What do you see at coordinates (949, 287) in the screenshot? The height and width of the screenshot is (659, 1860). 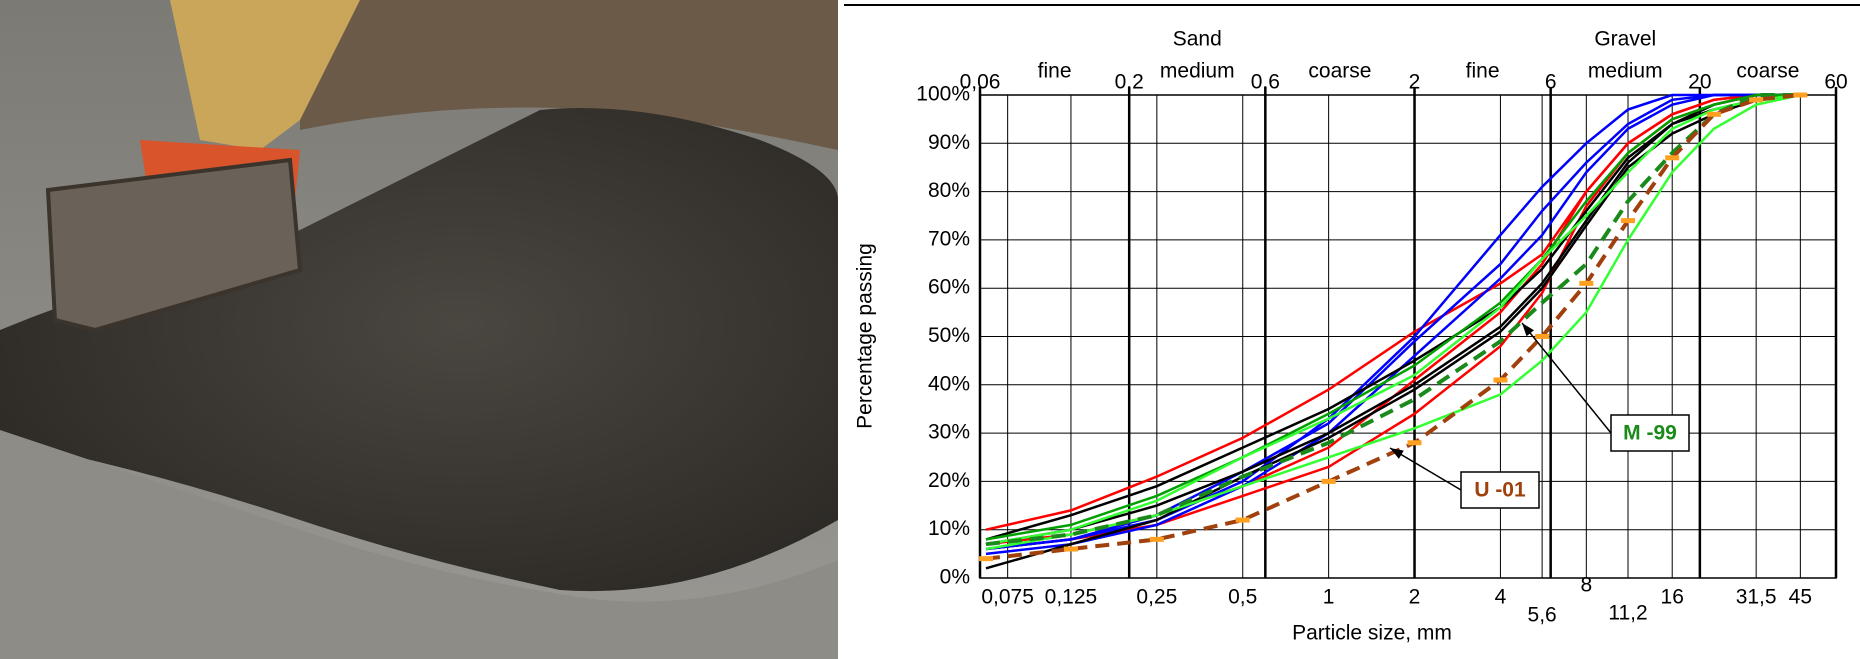 I see `y-tick-label: 60%` at bounding box center [949, 287].